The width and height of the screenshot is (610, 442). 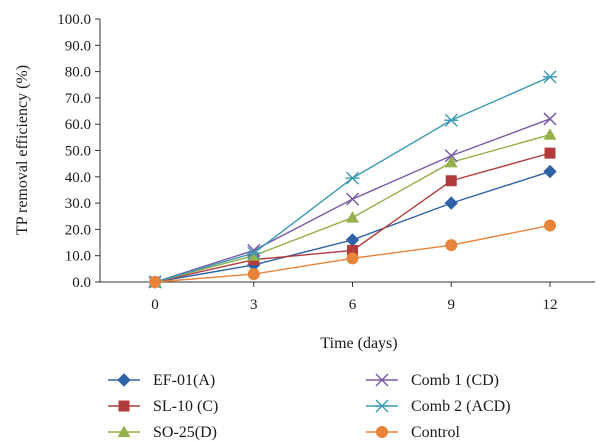 What do you see at coordinates (78, 152) in the screenshot?
I see `y-tick-label: 50.0` at bounding box center [78, 152].